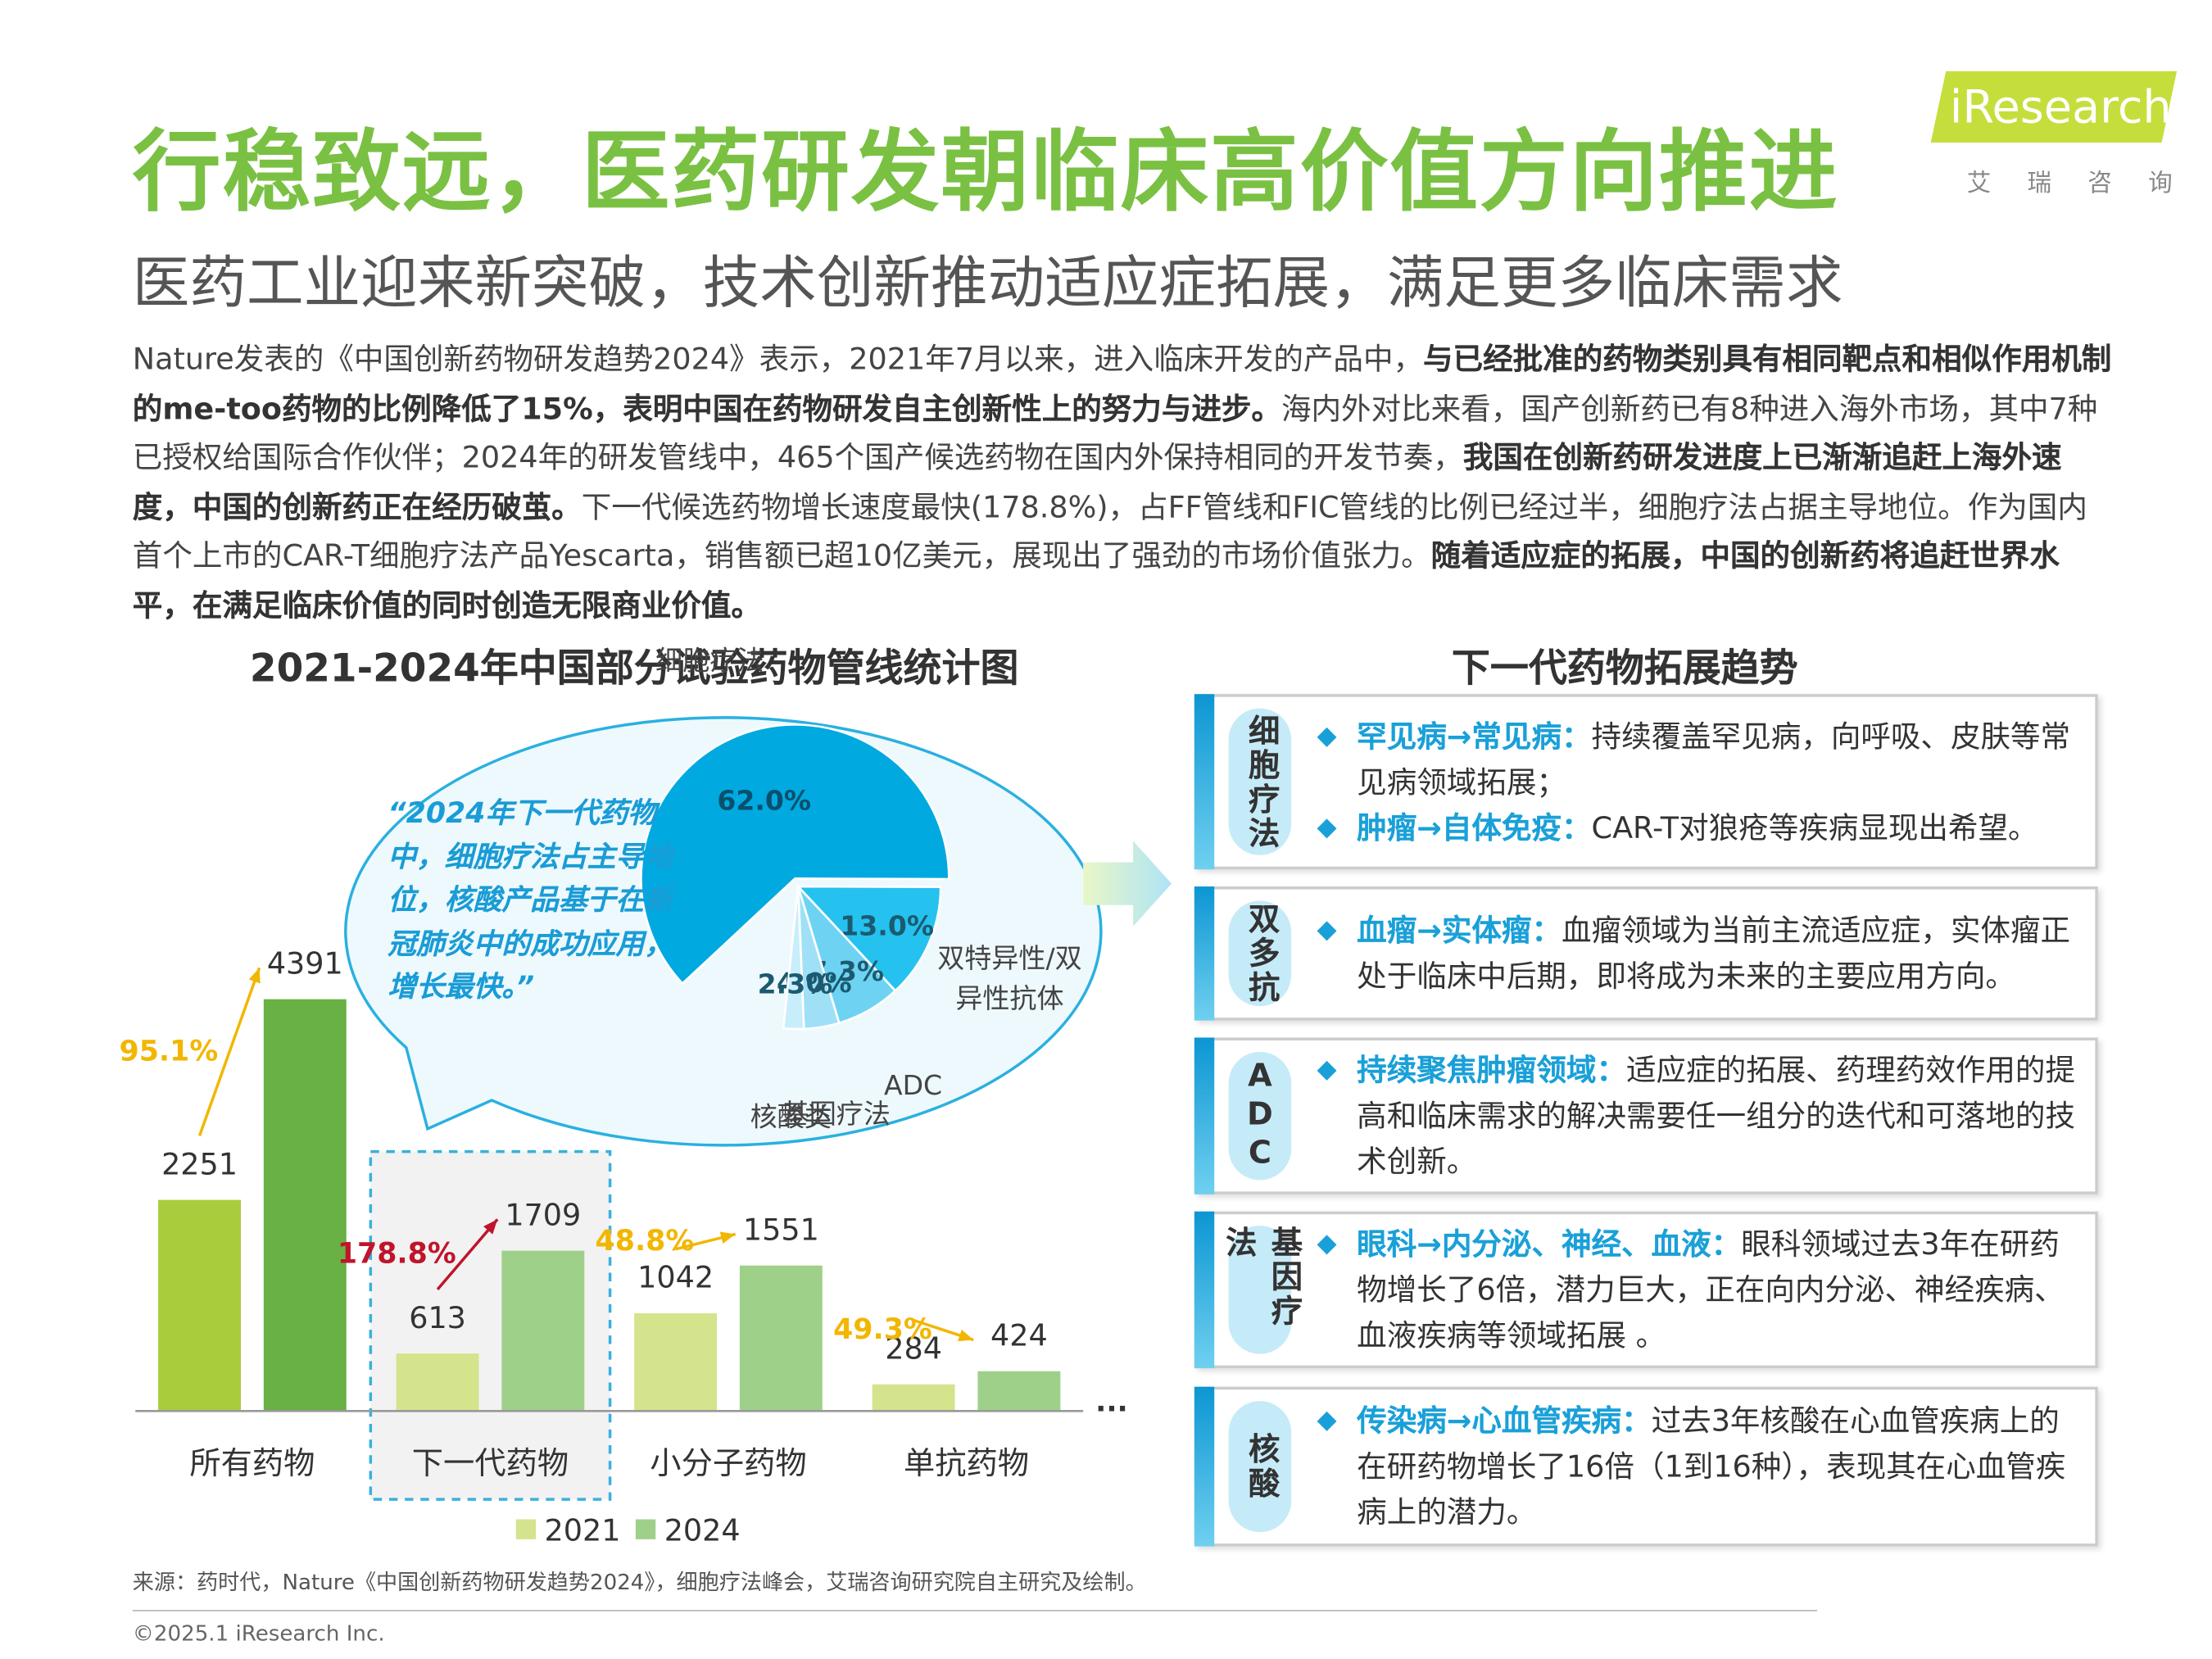 The width and height of the screenshot is (2212, 1659). I want to click on pie-category-label: 核酸类, so click(791, 1117).